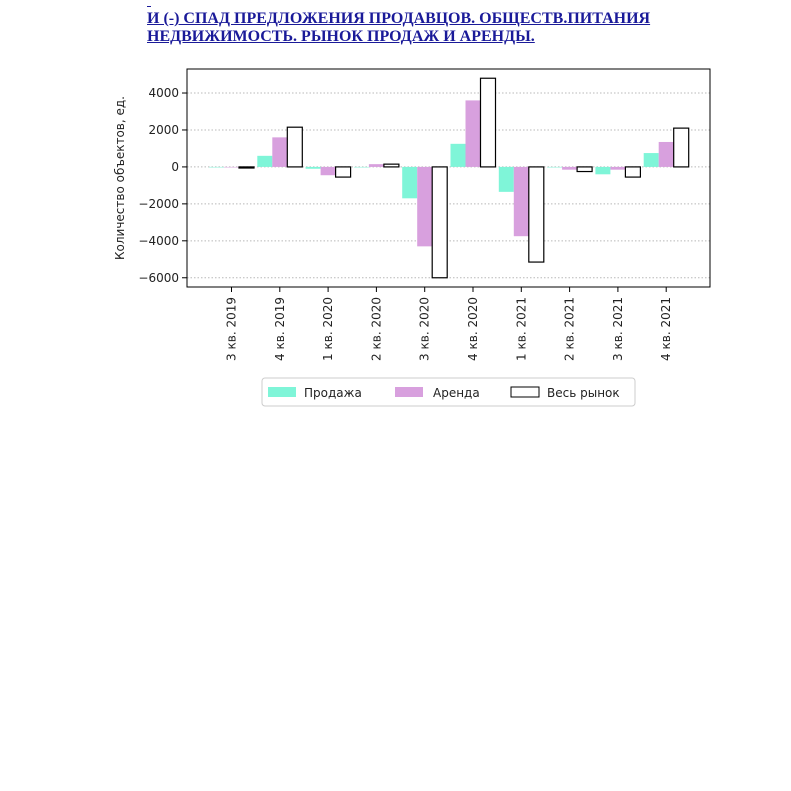  Describe the element at coordinates (618, 329) in the screenshot. I see `x-tick-label: 3 кв. 2021` at that location.